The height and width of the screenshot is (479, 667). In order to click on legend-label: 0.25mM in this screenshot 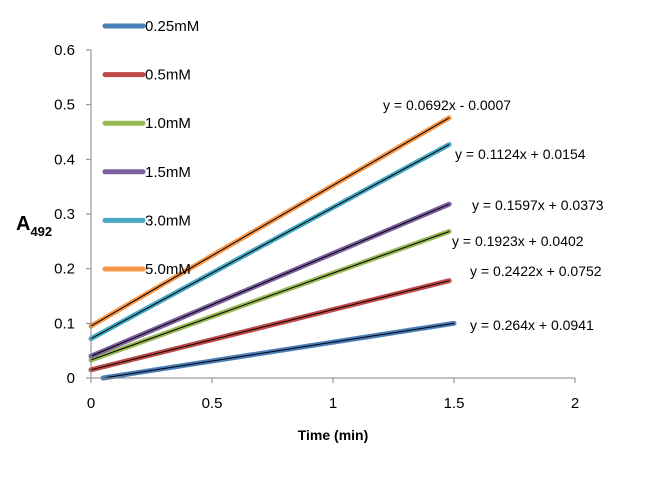, I will do `click(172, 26)`.